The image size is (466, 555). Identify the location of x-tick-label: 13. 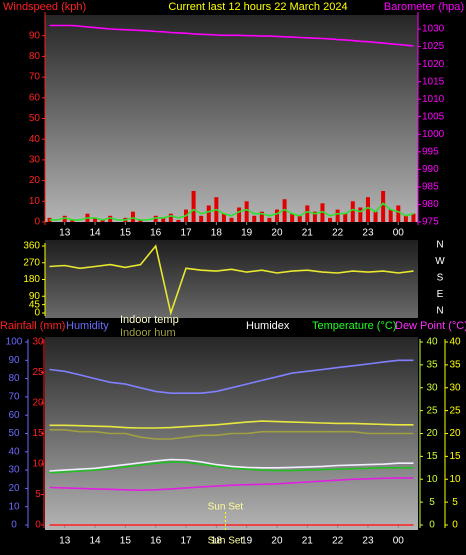
(65, 233).